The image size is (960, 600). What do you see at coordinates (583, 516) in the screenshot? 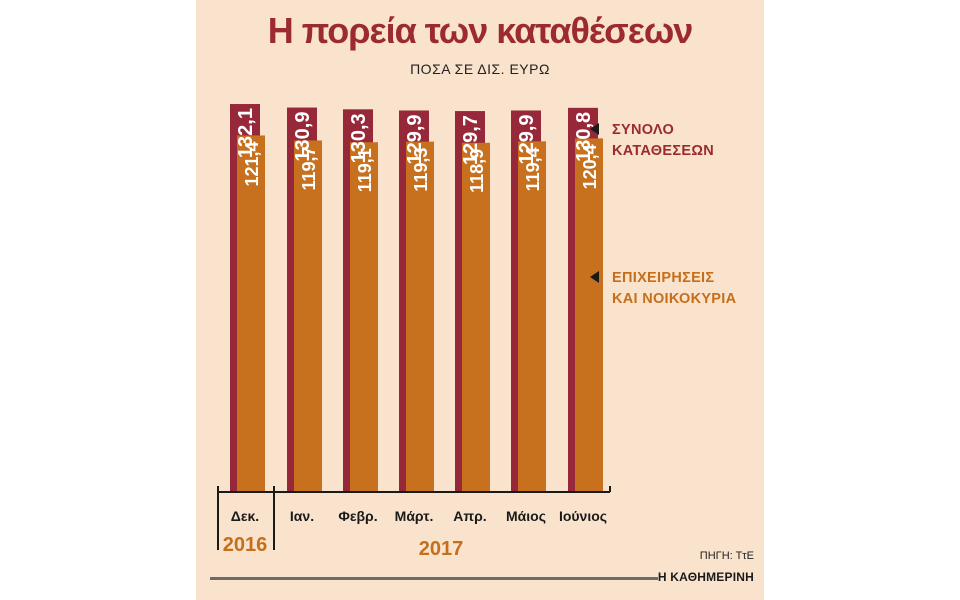
I see `x-tick-label: Ιούνιος` at bounding box center [583, 516].